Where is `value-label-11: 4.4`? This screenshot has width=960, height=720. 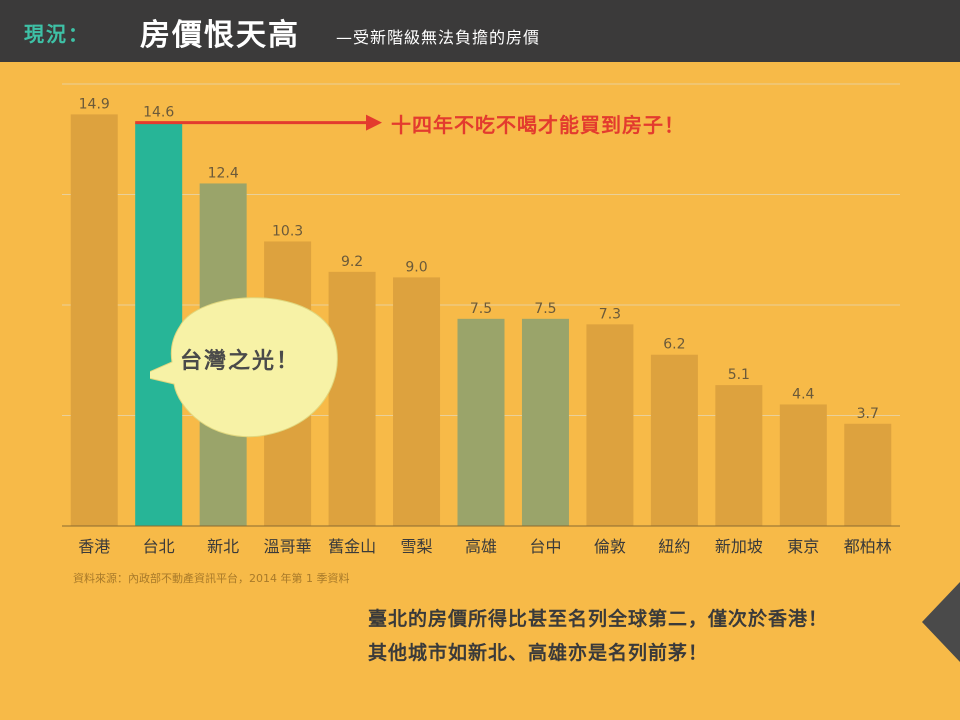 value-label-11: 4.4 is located at coordinates (803, 394).